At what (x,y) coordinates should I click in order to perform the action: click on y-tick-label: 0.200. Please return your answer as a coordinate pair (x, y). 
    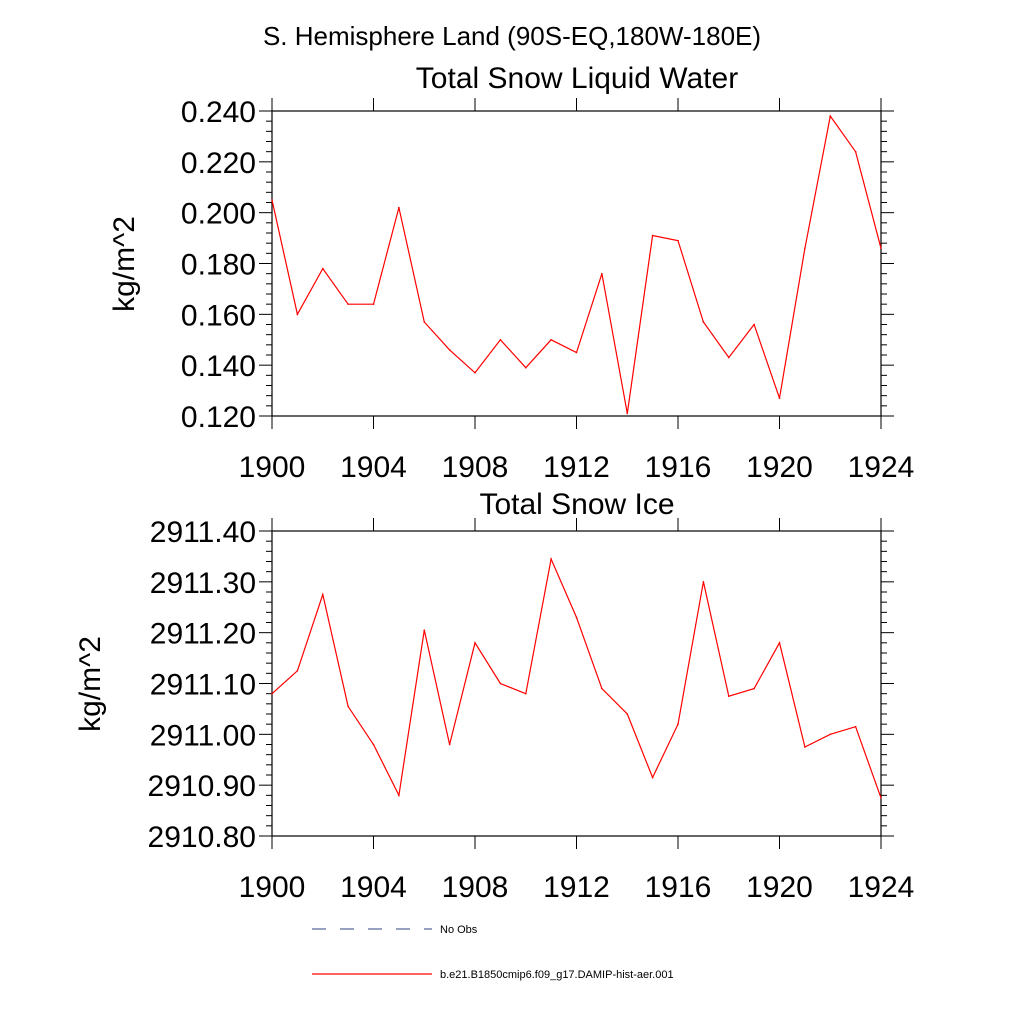
    Looking at the image, I should click on (218, 214).